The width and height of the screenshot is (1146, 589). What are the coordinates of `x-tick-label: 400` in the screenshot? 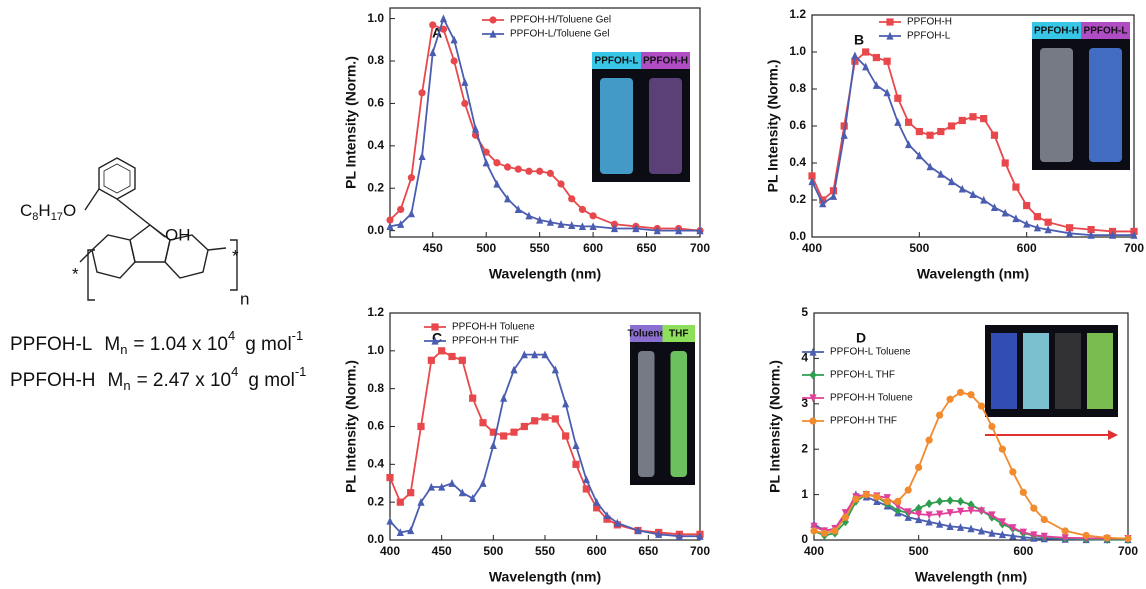 It's located at (812, 248).